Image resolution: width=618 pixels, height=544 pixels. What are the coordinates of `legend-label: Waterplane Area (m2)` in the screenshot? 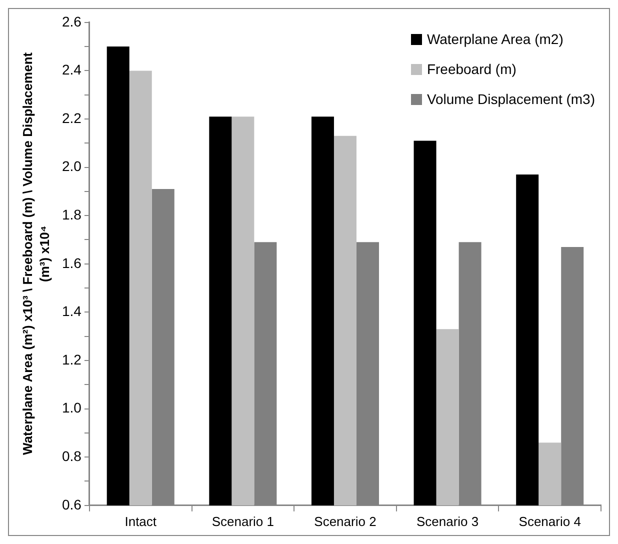 It's located at (495, 39).